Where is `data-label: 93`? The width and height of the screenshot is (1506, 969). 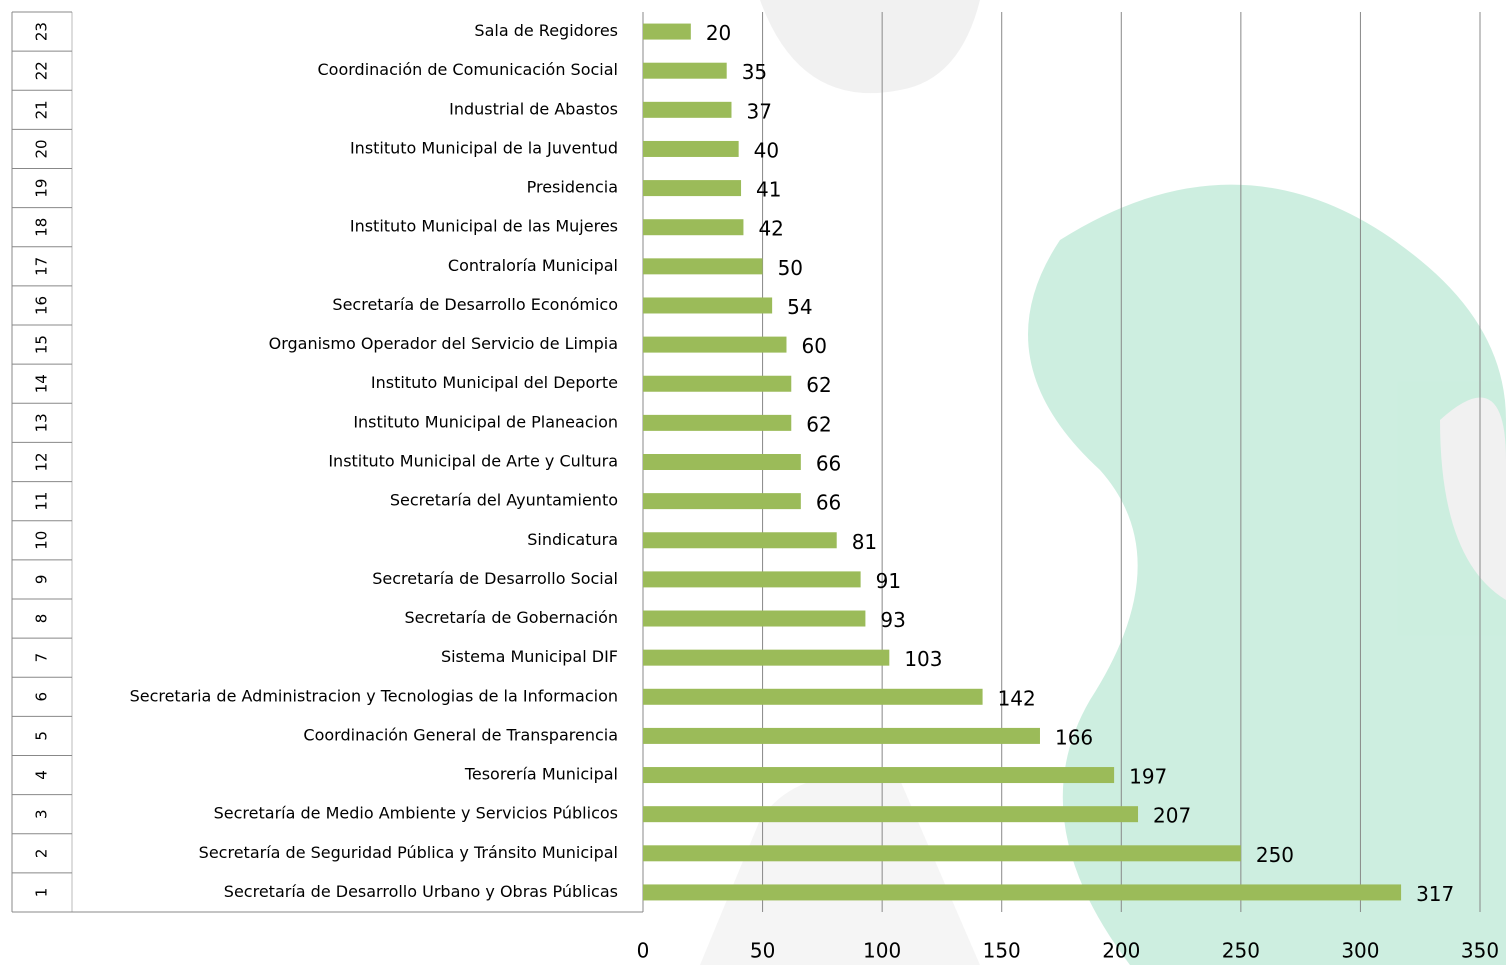
data-label: 93 is located at coordinates (892, 620).